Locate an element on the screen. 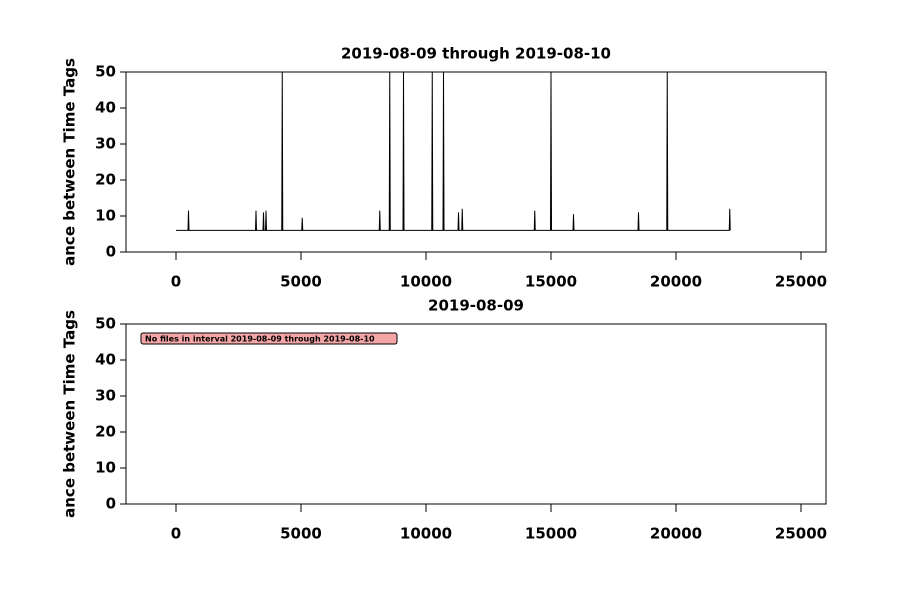 The image size is (917, 594). annotation-box is located at coordinates (269, 338).